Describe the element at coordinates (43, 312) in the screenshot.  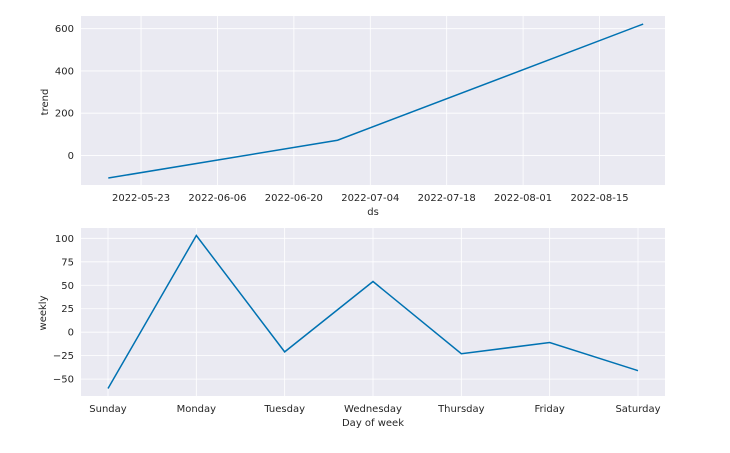
I see `weekly-y-axis-label: weekly` at that location.